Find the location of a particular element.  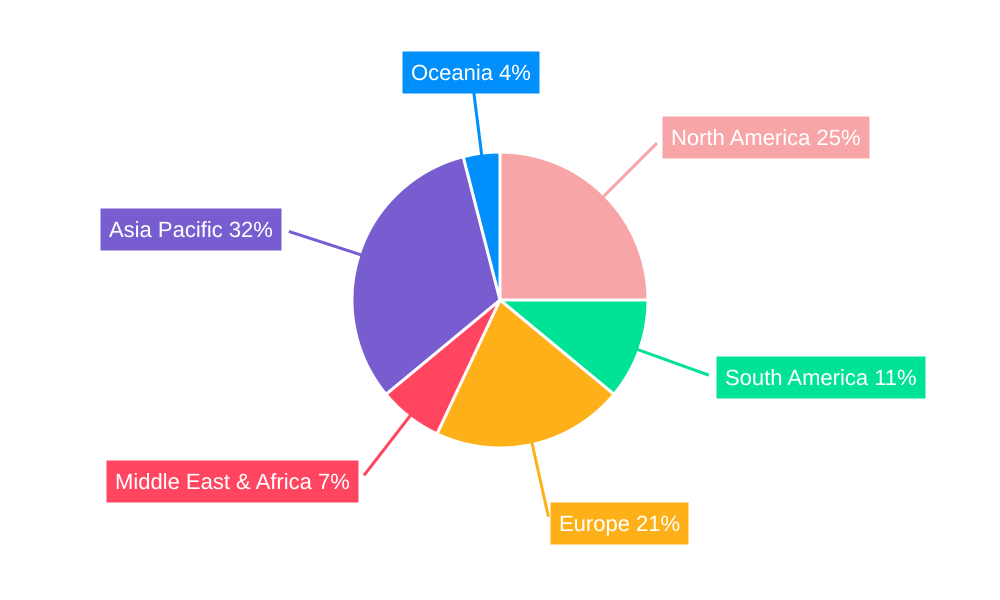

slice-label: North America 25% is located at coordinates (766, 137).